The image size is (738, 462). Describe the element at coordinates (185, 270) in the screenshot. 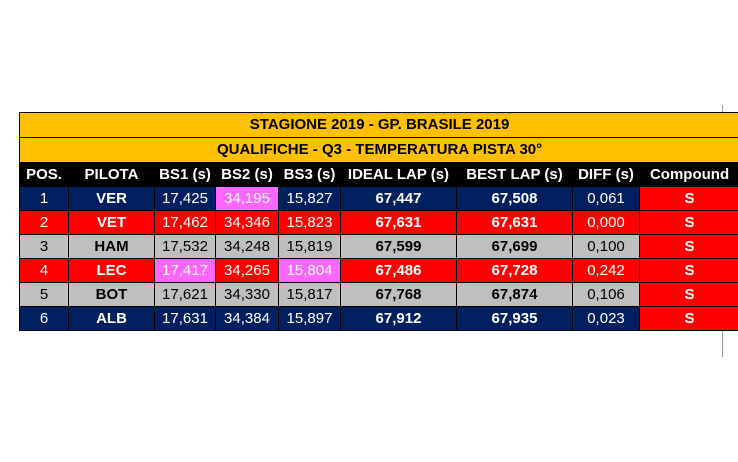

I see `cell-bs1: 17,417` at that location.